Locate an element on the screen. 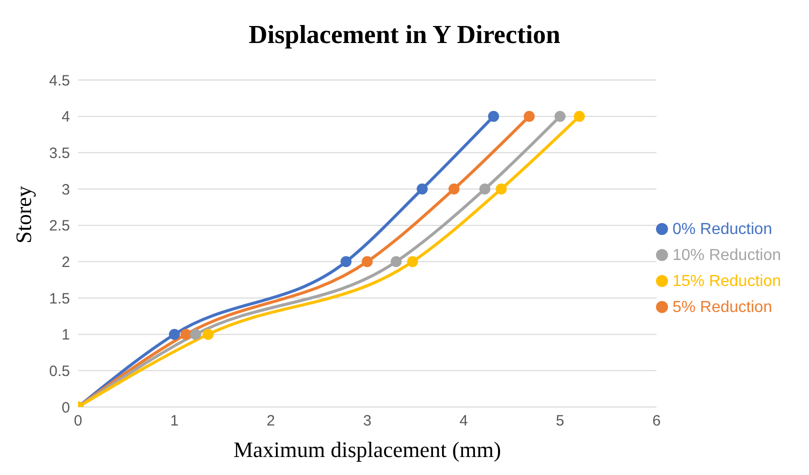 Image resolution: width=809 pixels, height=475 pixels. y-tick-label: 4.5 is located at coordinates (59, 81).